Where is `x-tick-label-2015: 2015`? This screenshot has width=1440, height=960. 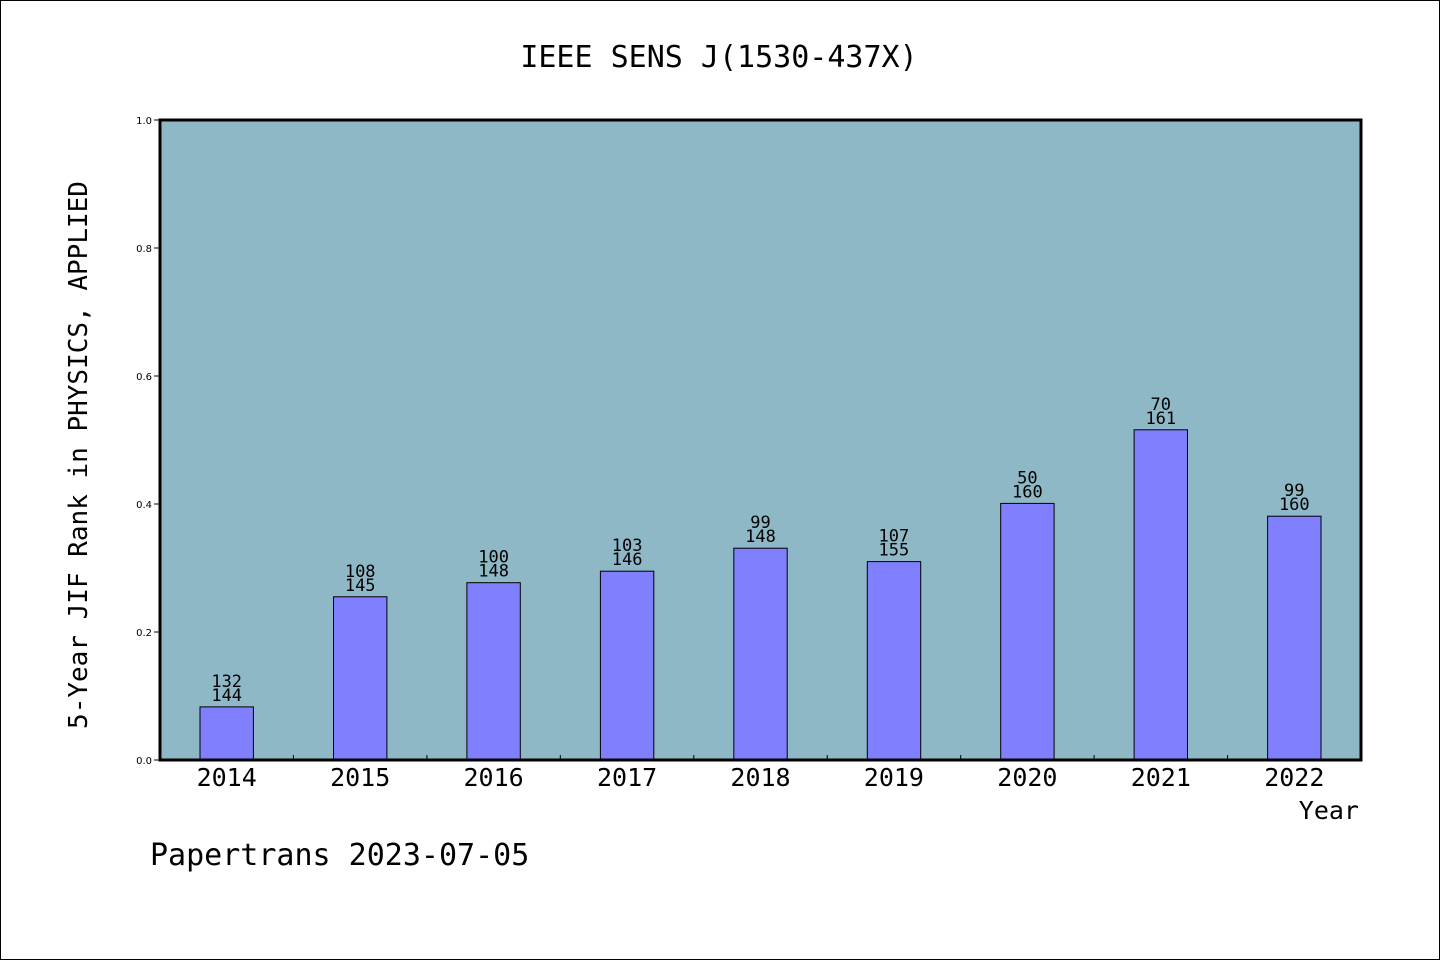 x-tick-label-2015: 2015 is located at coordinates (360, 777).